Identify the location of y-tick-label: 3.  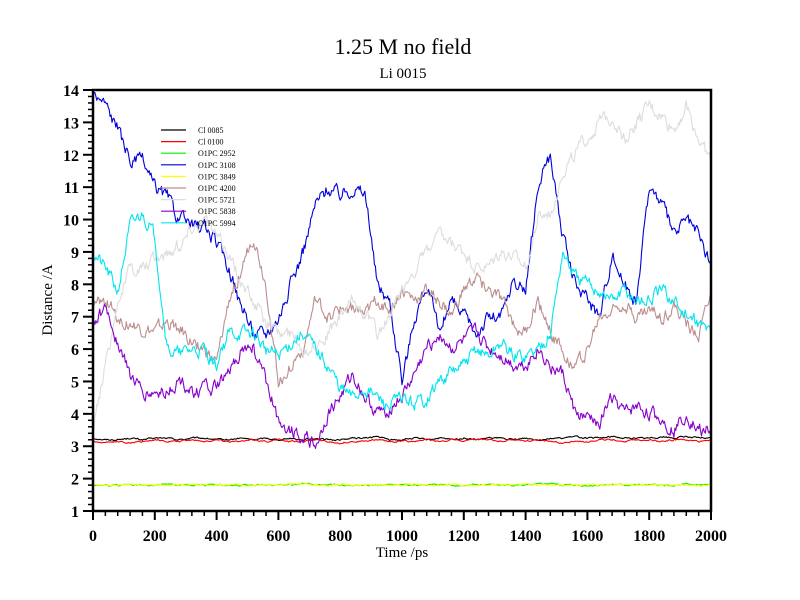
(75, 447).